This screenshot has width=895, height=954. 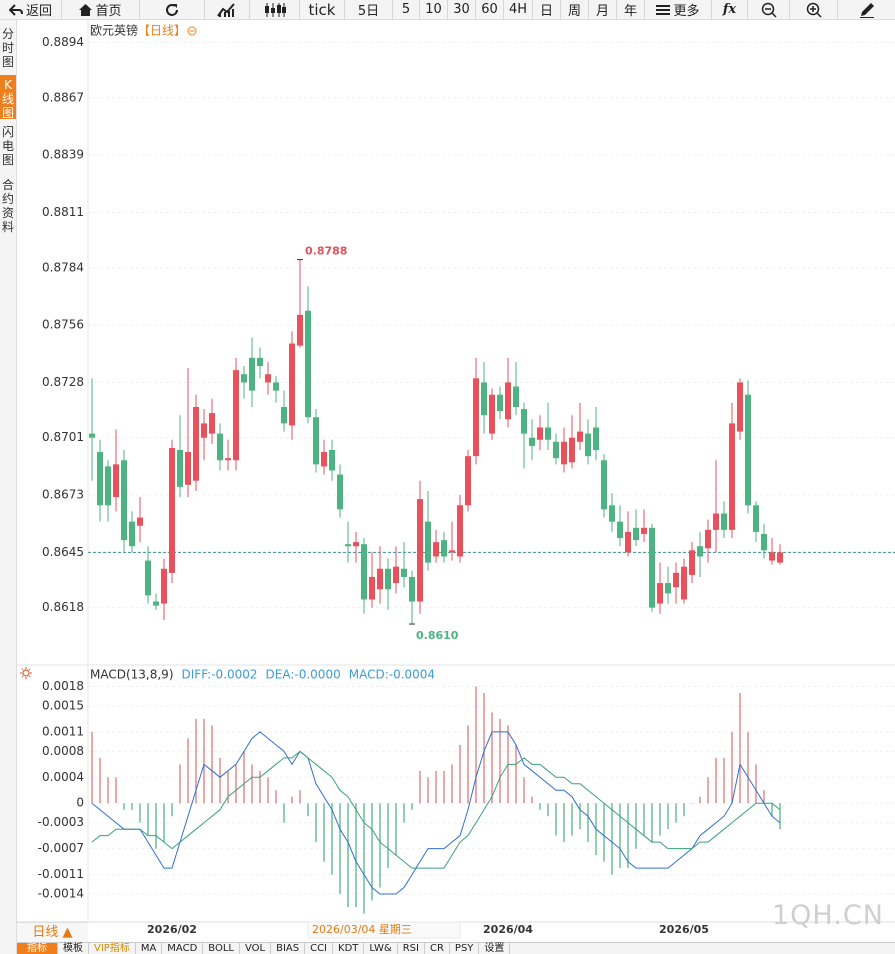 I want to click on more-button: 更多, so click(x=678, y=9).